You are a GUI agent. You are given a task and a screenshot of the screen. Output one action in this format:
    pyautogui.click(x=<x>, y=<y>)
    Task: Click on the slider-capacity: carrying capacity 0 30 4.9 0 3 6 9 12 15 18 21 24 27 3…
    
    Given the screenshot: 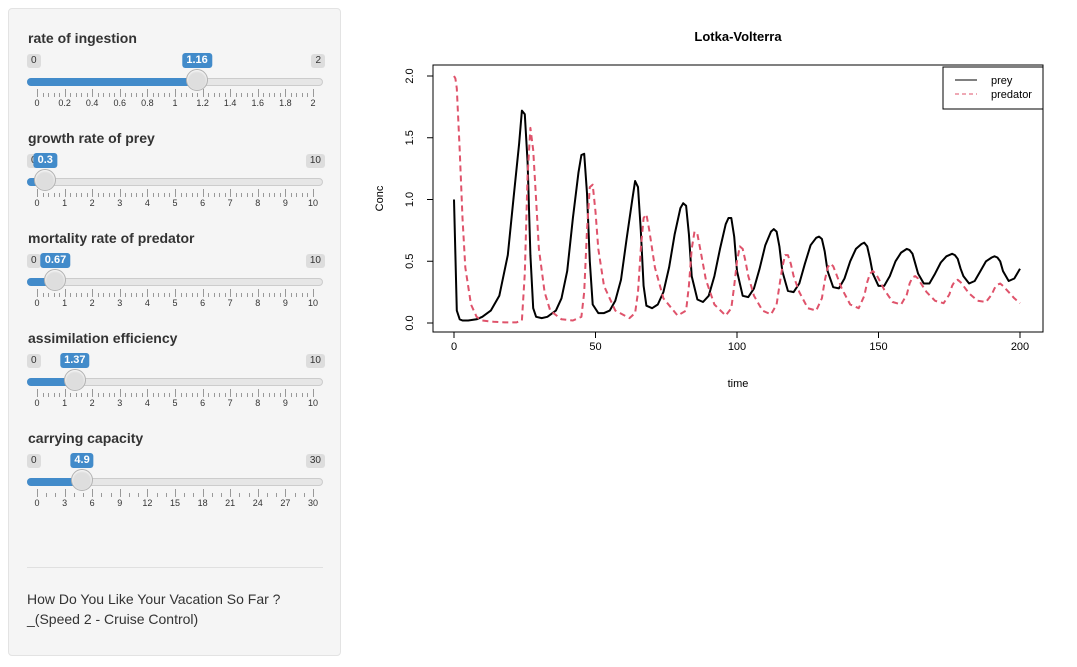 What is the action you would take?
    pyautogui.click(x=176, y=459)
    